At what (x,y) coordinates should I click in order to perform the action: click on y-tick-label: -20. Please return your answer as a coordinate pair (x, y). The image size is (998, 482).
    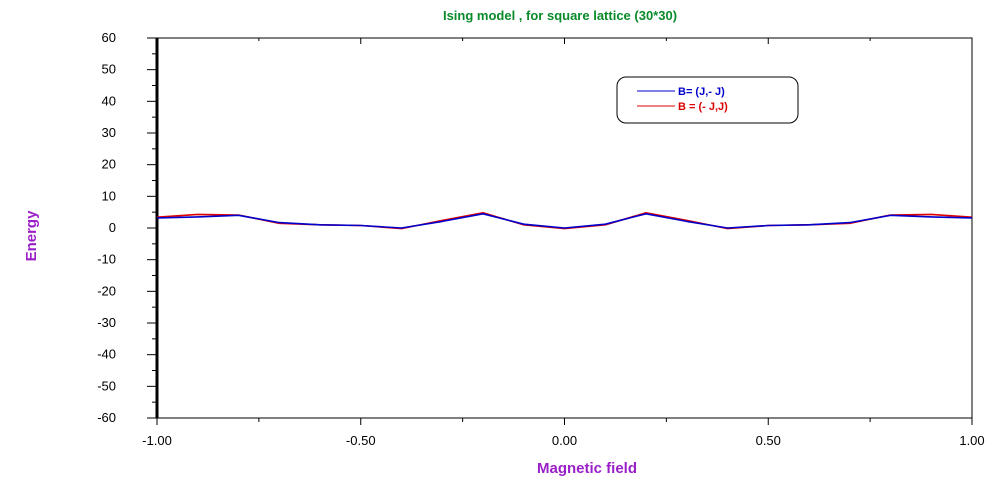
    Looking at the image, I should click on (106, 290).